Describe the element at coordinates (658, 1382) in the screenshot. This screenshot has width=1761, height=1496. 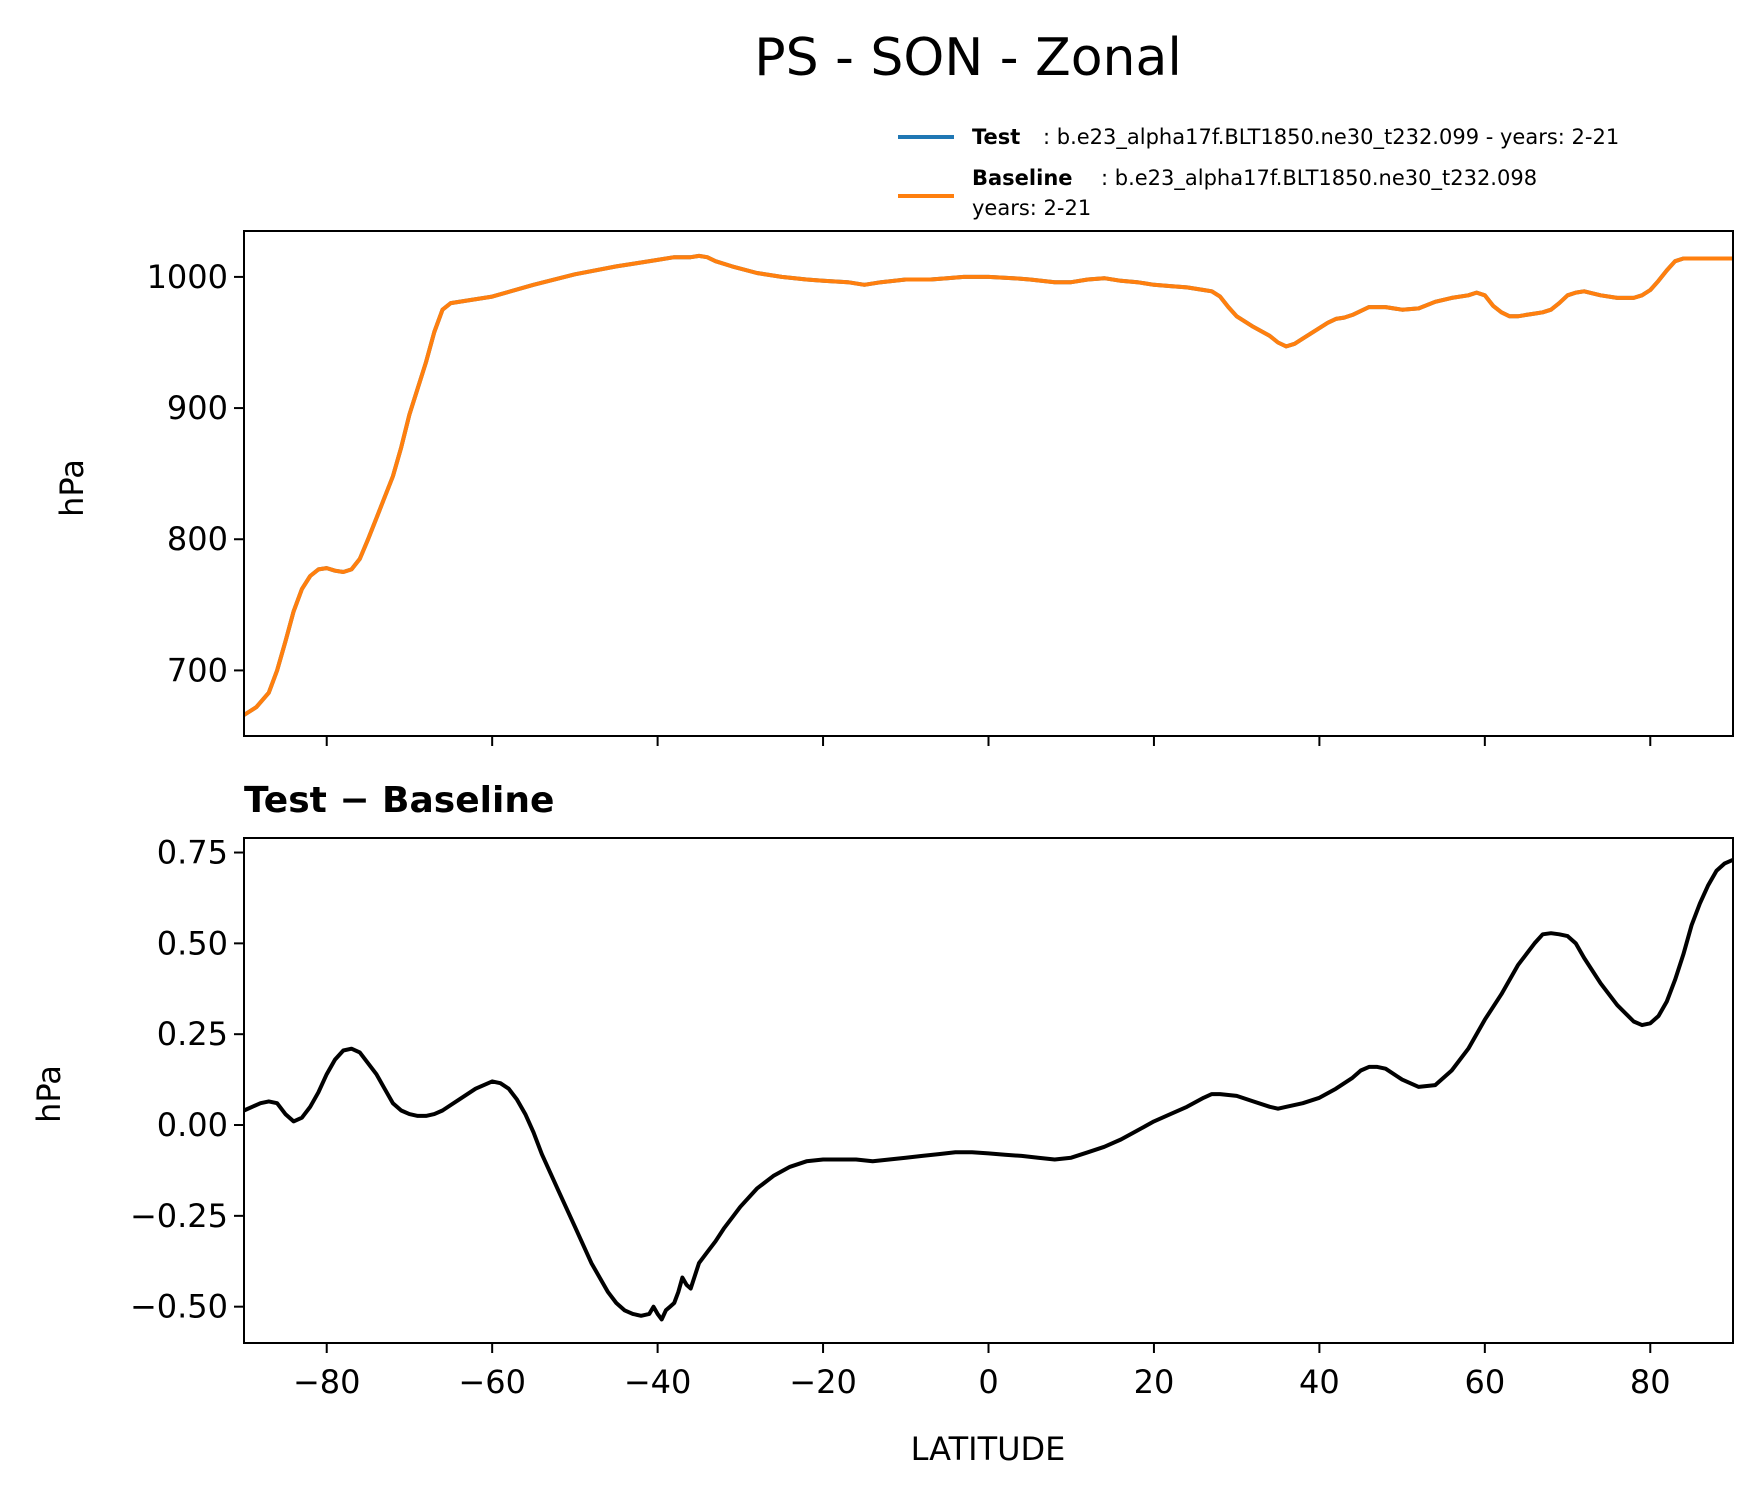
I see `x-tick-label: −40` at that location.